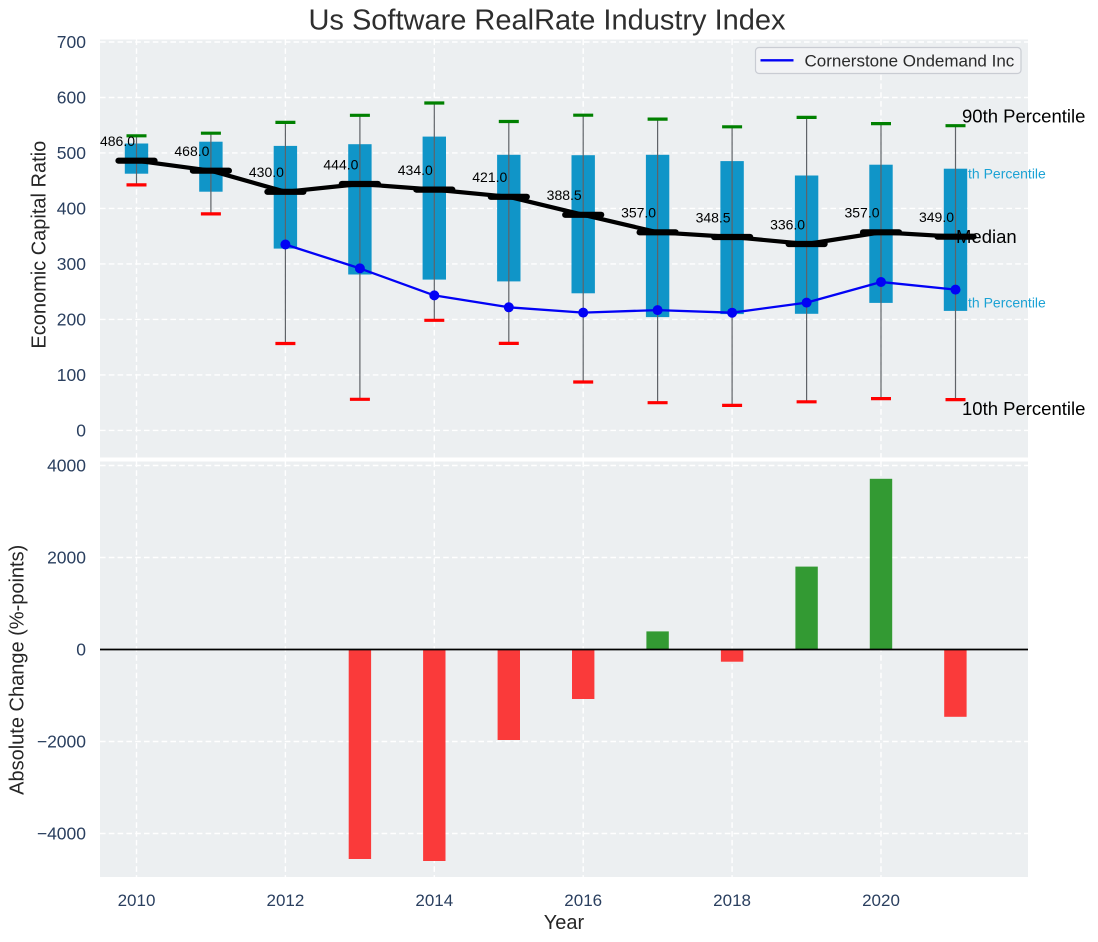 This screenshot has height=942, width=1098. Describe the element at coordinates (71, 98) in the screenshot. I see `svg-text: 600` at that location.